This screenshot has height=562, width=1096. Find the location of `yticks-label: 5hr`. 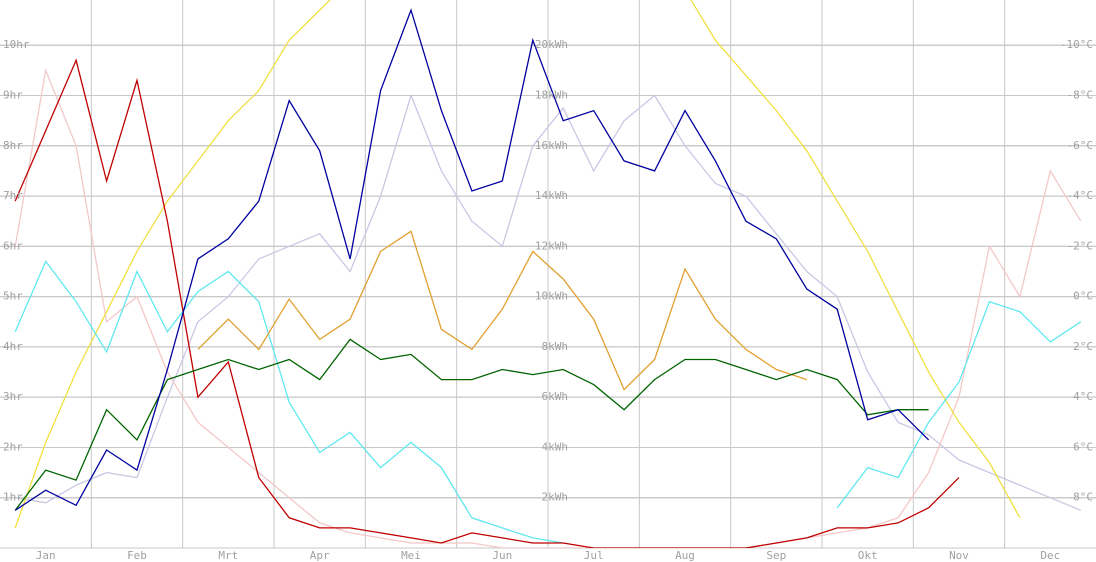

yticks-label: 5hr is located at coordinates (13, 296).